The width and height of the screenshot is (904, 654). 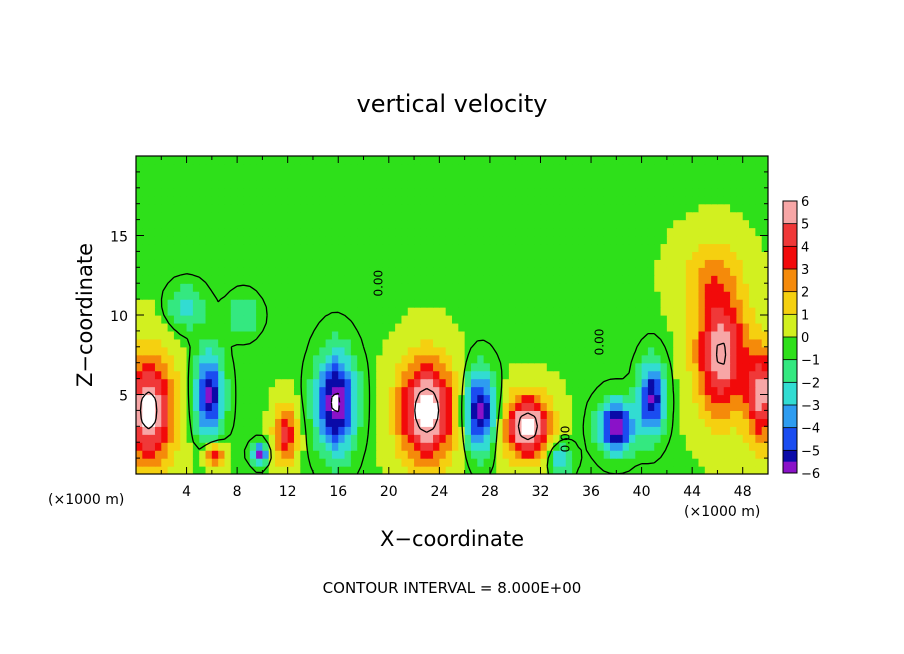 What do you see at coordinates (288, 492) in the screenshot?
I see `x-tick-label: 12` at bounding box center [288, 492].